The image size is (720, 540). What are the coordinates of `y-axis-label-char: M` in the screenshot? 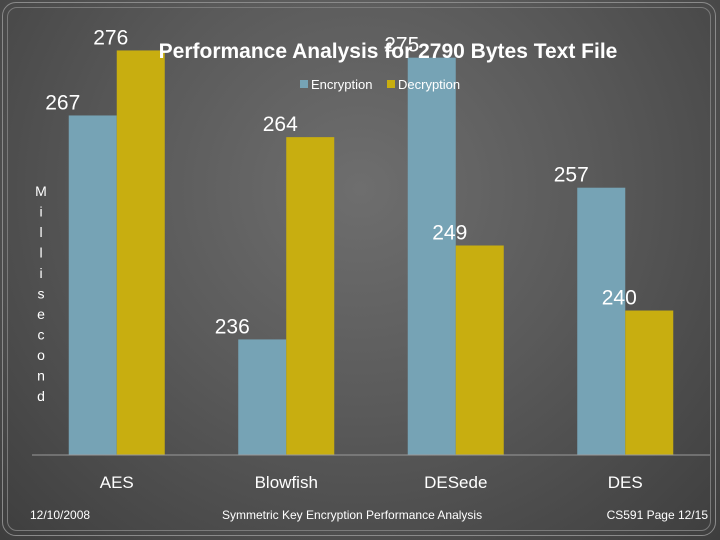 It's located at (41, 191).